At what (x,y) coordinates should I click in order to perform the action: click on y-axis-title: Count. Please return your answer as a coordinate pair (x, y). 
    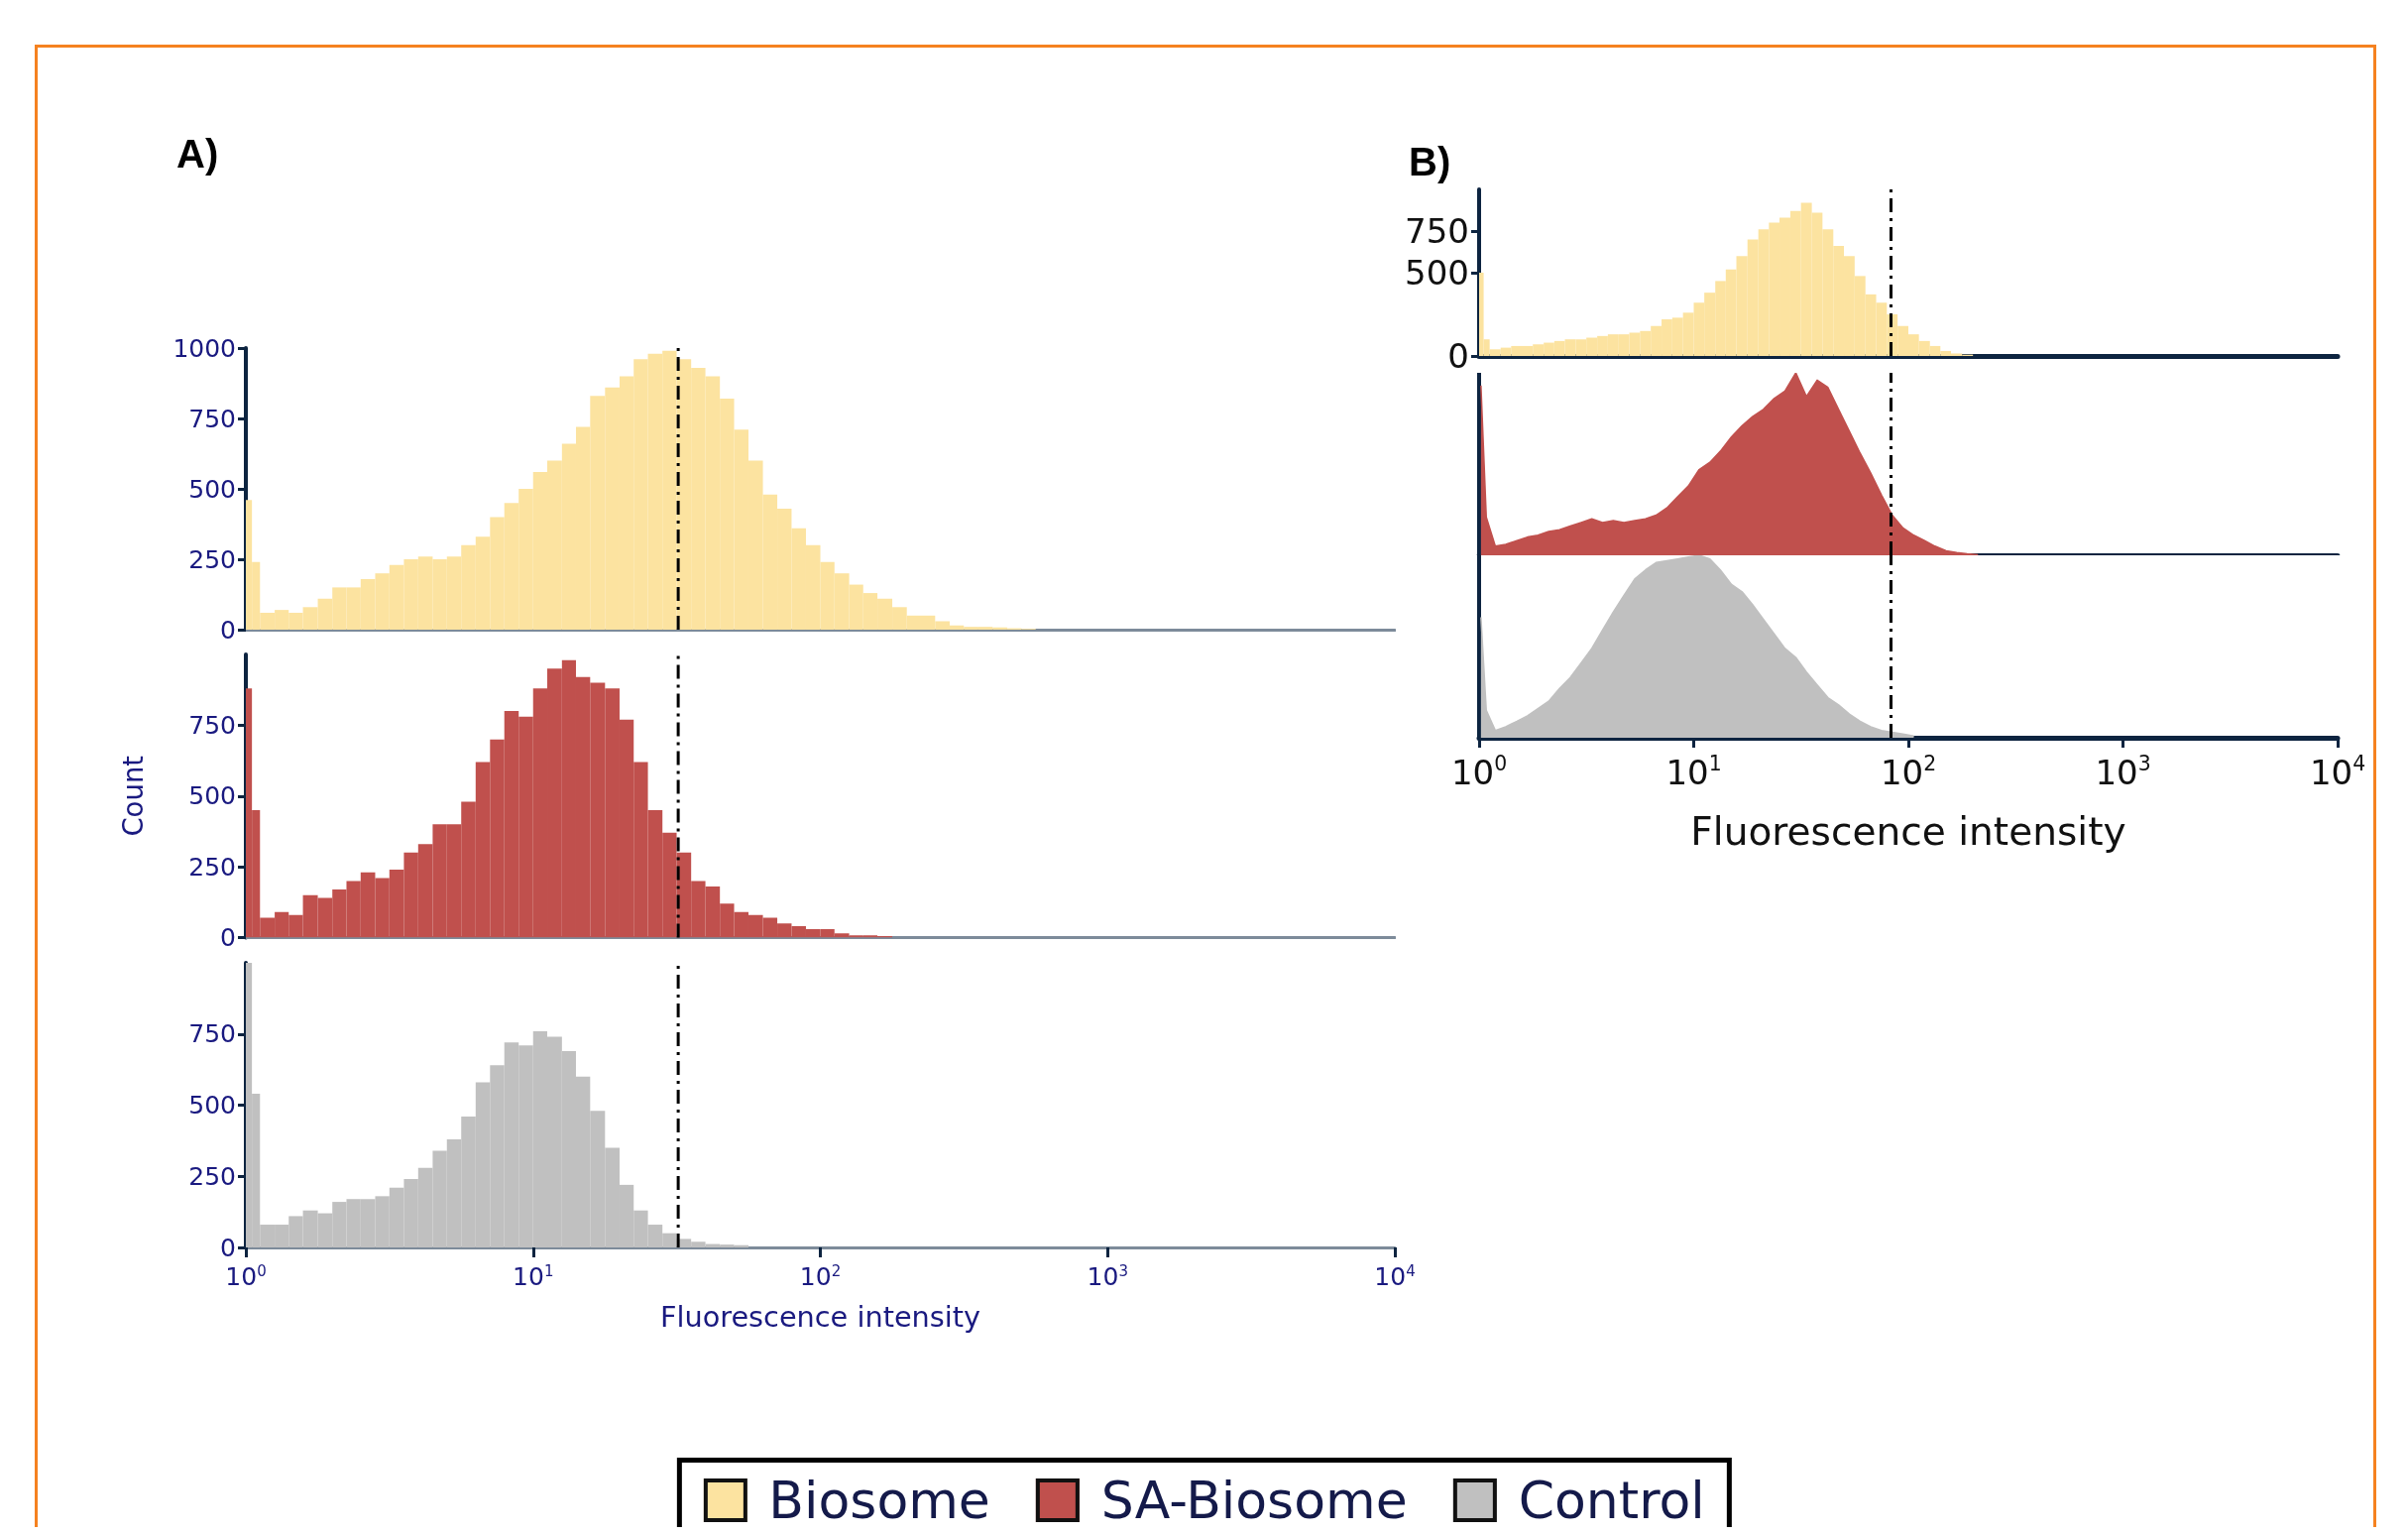
    Looking at the image, I should click on (133, 796).